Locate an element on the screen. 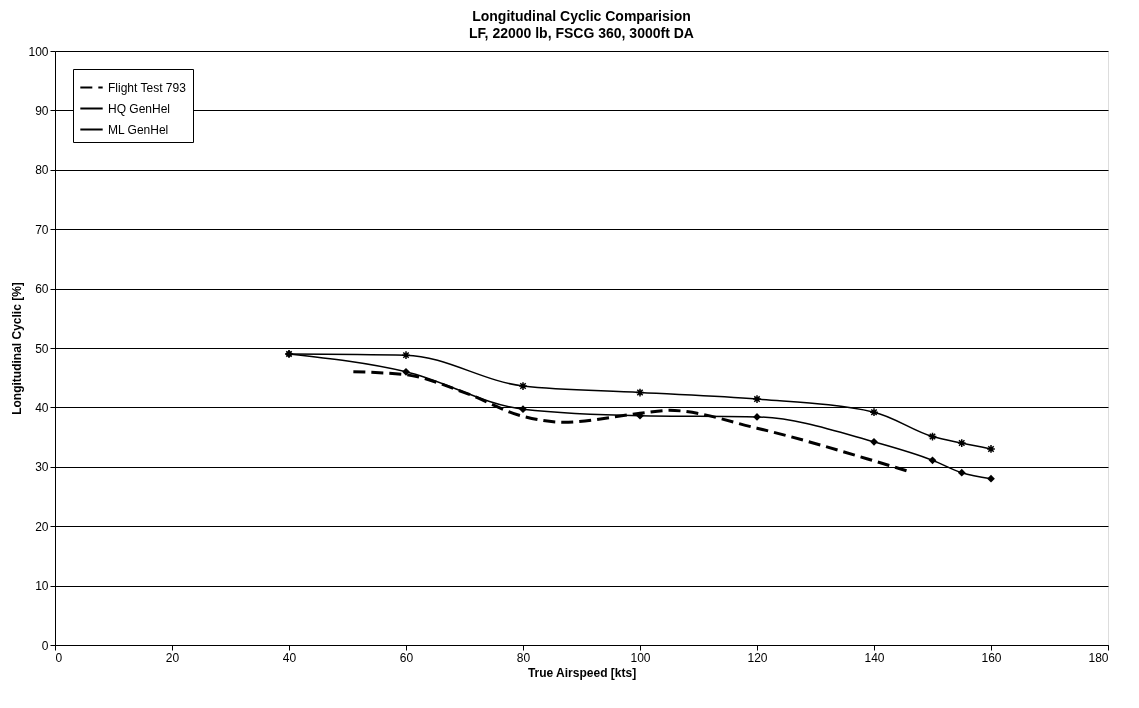 This screenshot has height=708, width=1139. legend-label: Flight Test 793 is located at coordinates (147, 87).